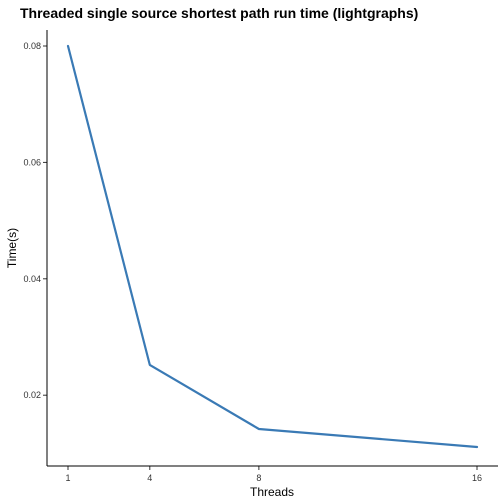 Image resolution: width=504 pixels, height=504 pixels. I want to click on y-tick-label: 0.02, so click(32, 395).